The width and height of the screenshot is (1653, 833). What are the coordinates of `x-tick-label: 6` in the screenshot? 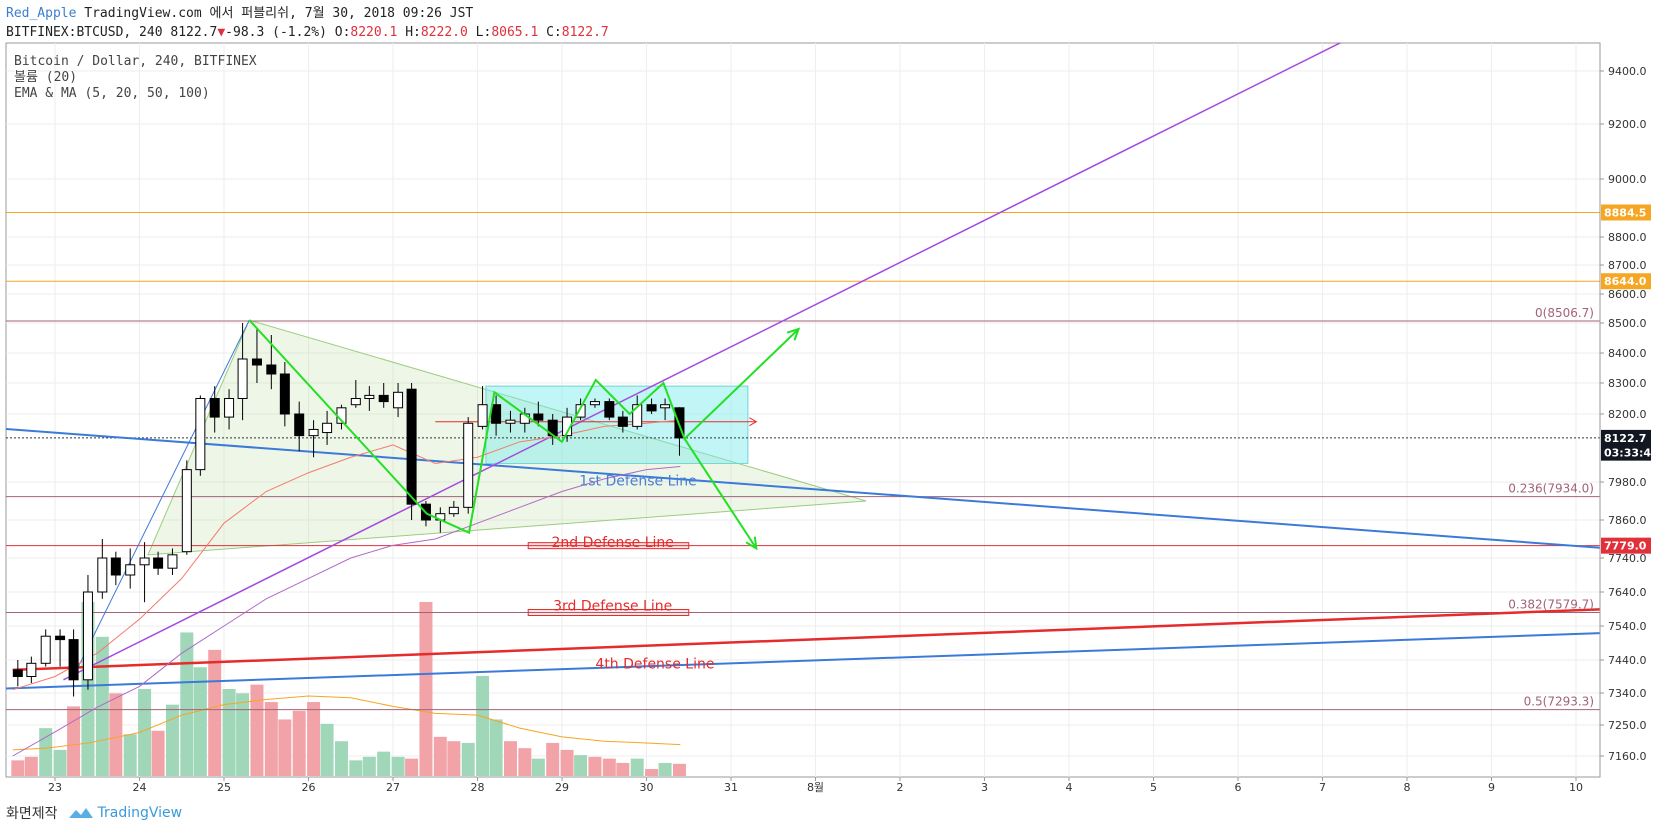 It's located at (1238, 787).